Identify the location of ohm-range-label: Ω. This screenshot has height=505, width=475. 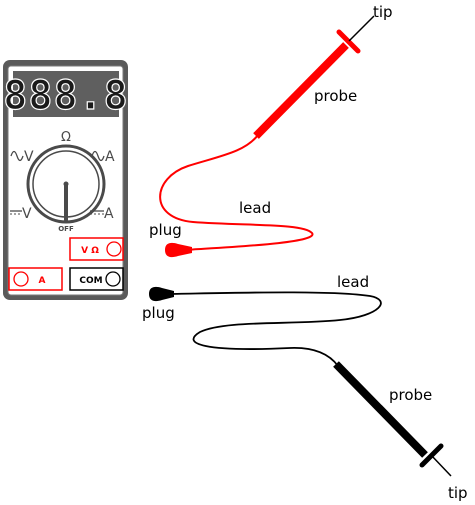
(66, 137).